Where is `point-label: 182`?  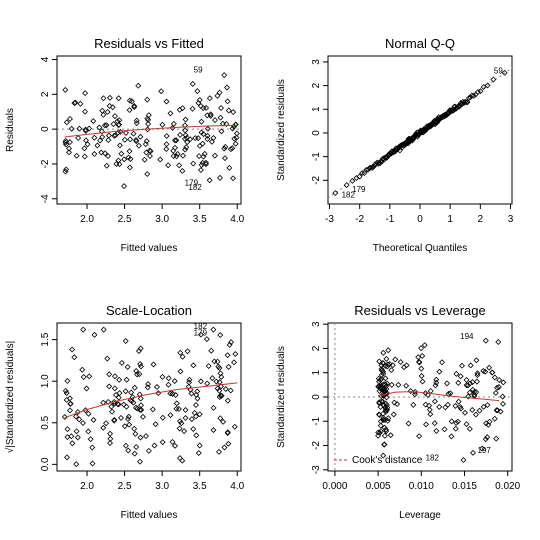
point-label: 182 is located at coordinates (201, 326).